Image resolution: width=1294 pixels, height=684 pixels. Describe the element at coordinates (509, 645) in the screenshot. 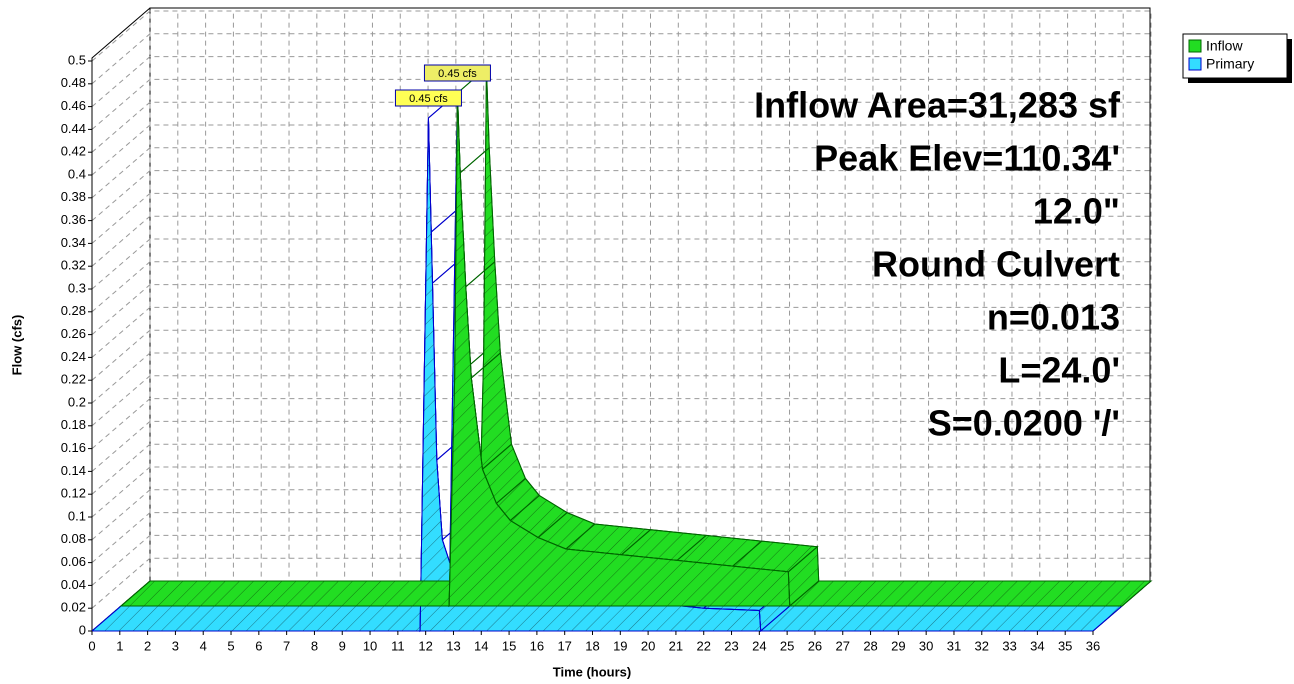

I see `x-tick-label: 15` at that location.